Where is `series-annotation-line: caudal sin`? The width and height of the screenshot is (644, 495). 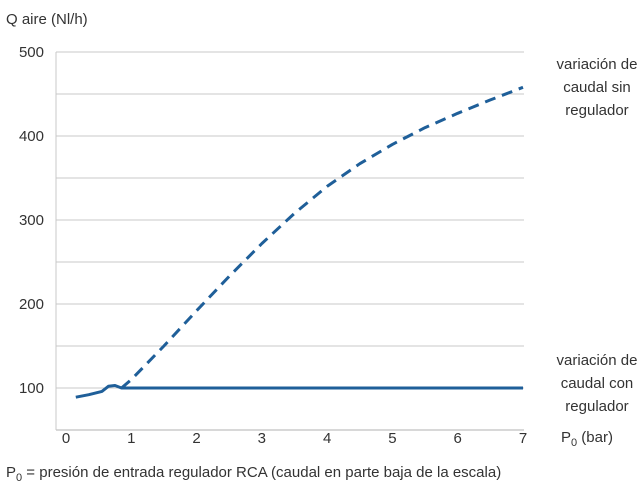 series-annotation-line: caudal sin is located at coordinates (597, 87).